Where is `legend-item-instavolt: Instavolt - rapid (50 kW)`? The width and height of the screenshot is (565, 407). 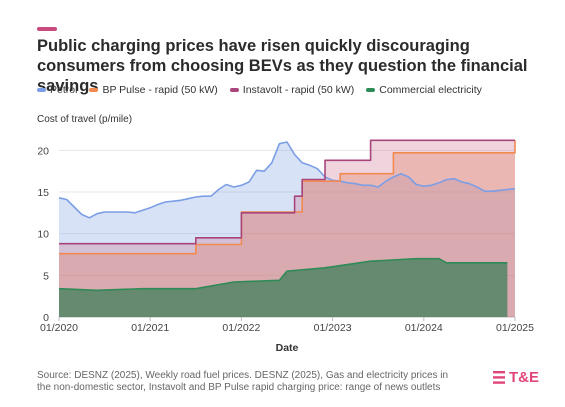 legend-item-instavolt: Instavolt - rapid (50 kW) is located at coordinates (292, 90).